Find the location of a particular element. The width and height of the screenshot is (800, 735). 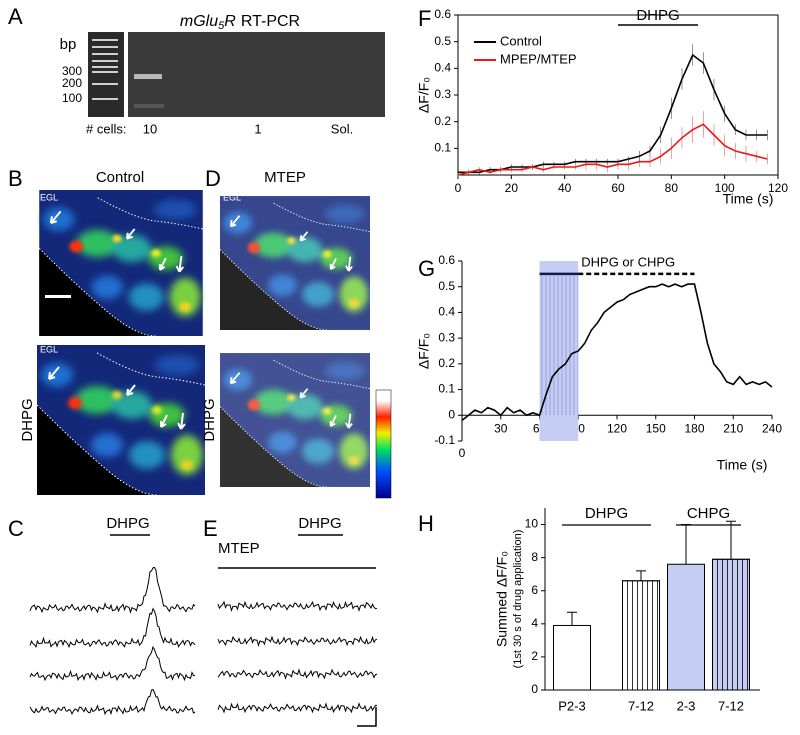

lane-label: 10 is located at coordinates (150, 128).